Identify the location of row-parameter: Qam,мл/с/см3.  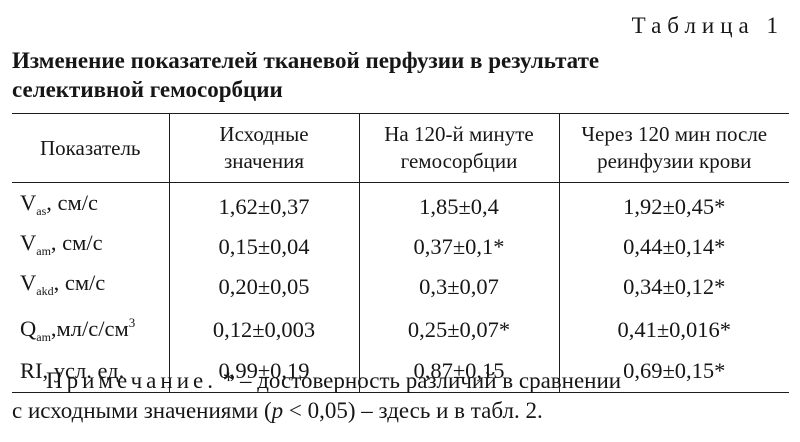
(78, 329).